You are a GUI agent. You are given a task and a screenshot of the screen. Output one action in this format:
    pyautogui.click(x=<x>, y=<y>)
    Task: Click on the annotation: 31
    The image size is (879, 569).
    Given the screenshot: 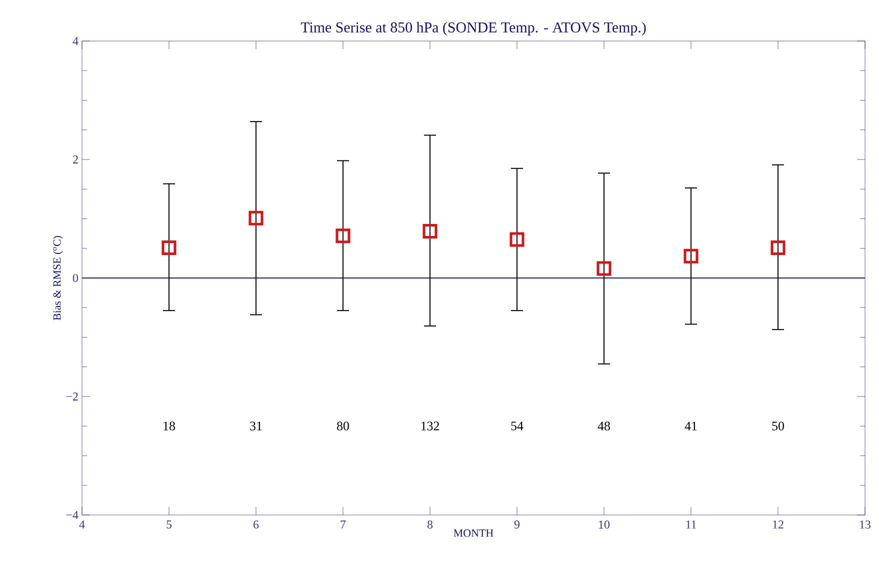 What is the action you would take?
    pyautogui.click(x=256, y=426)
    